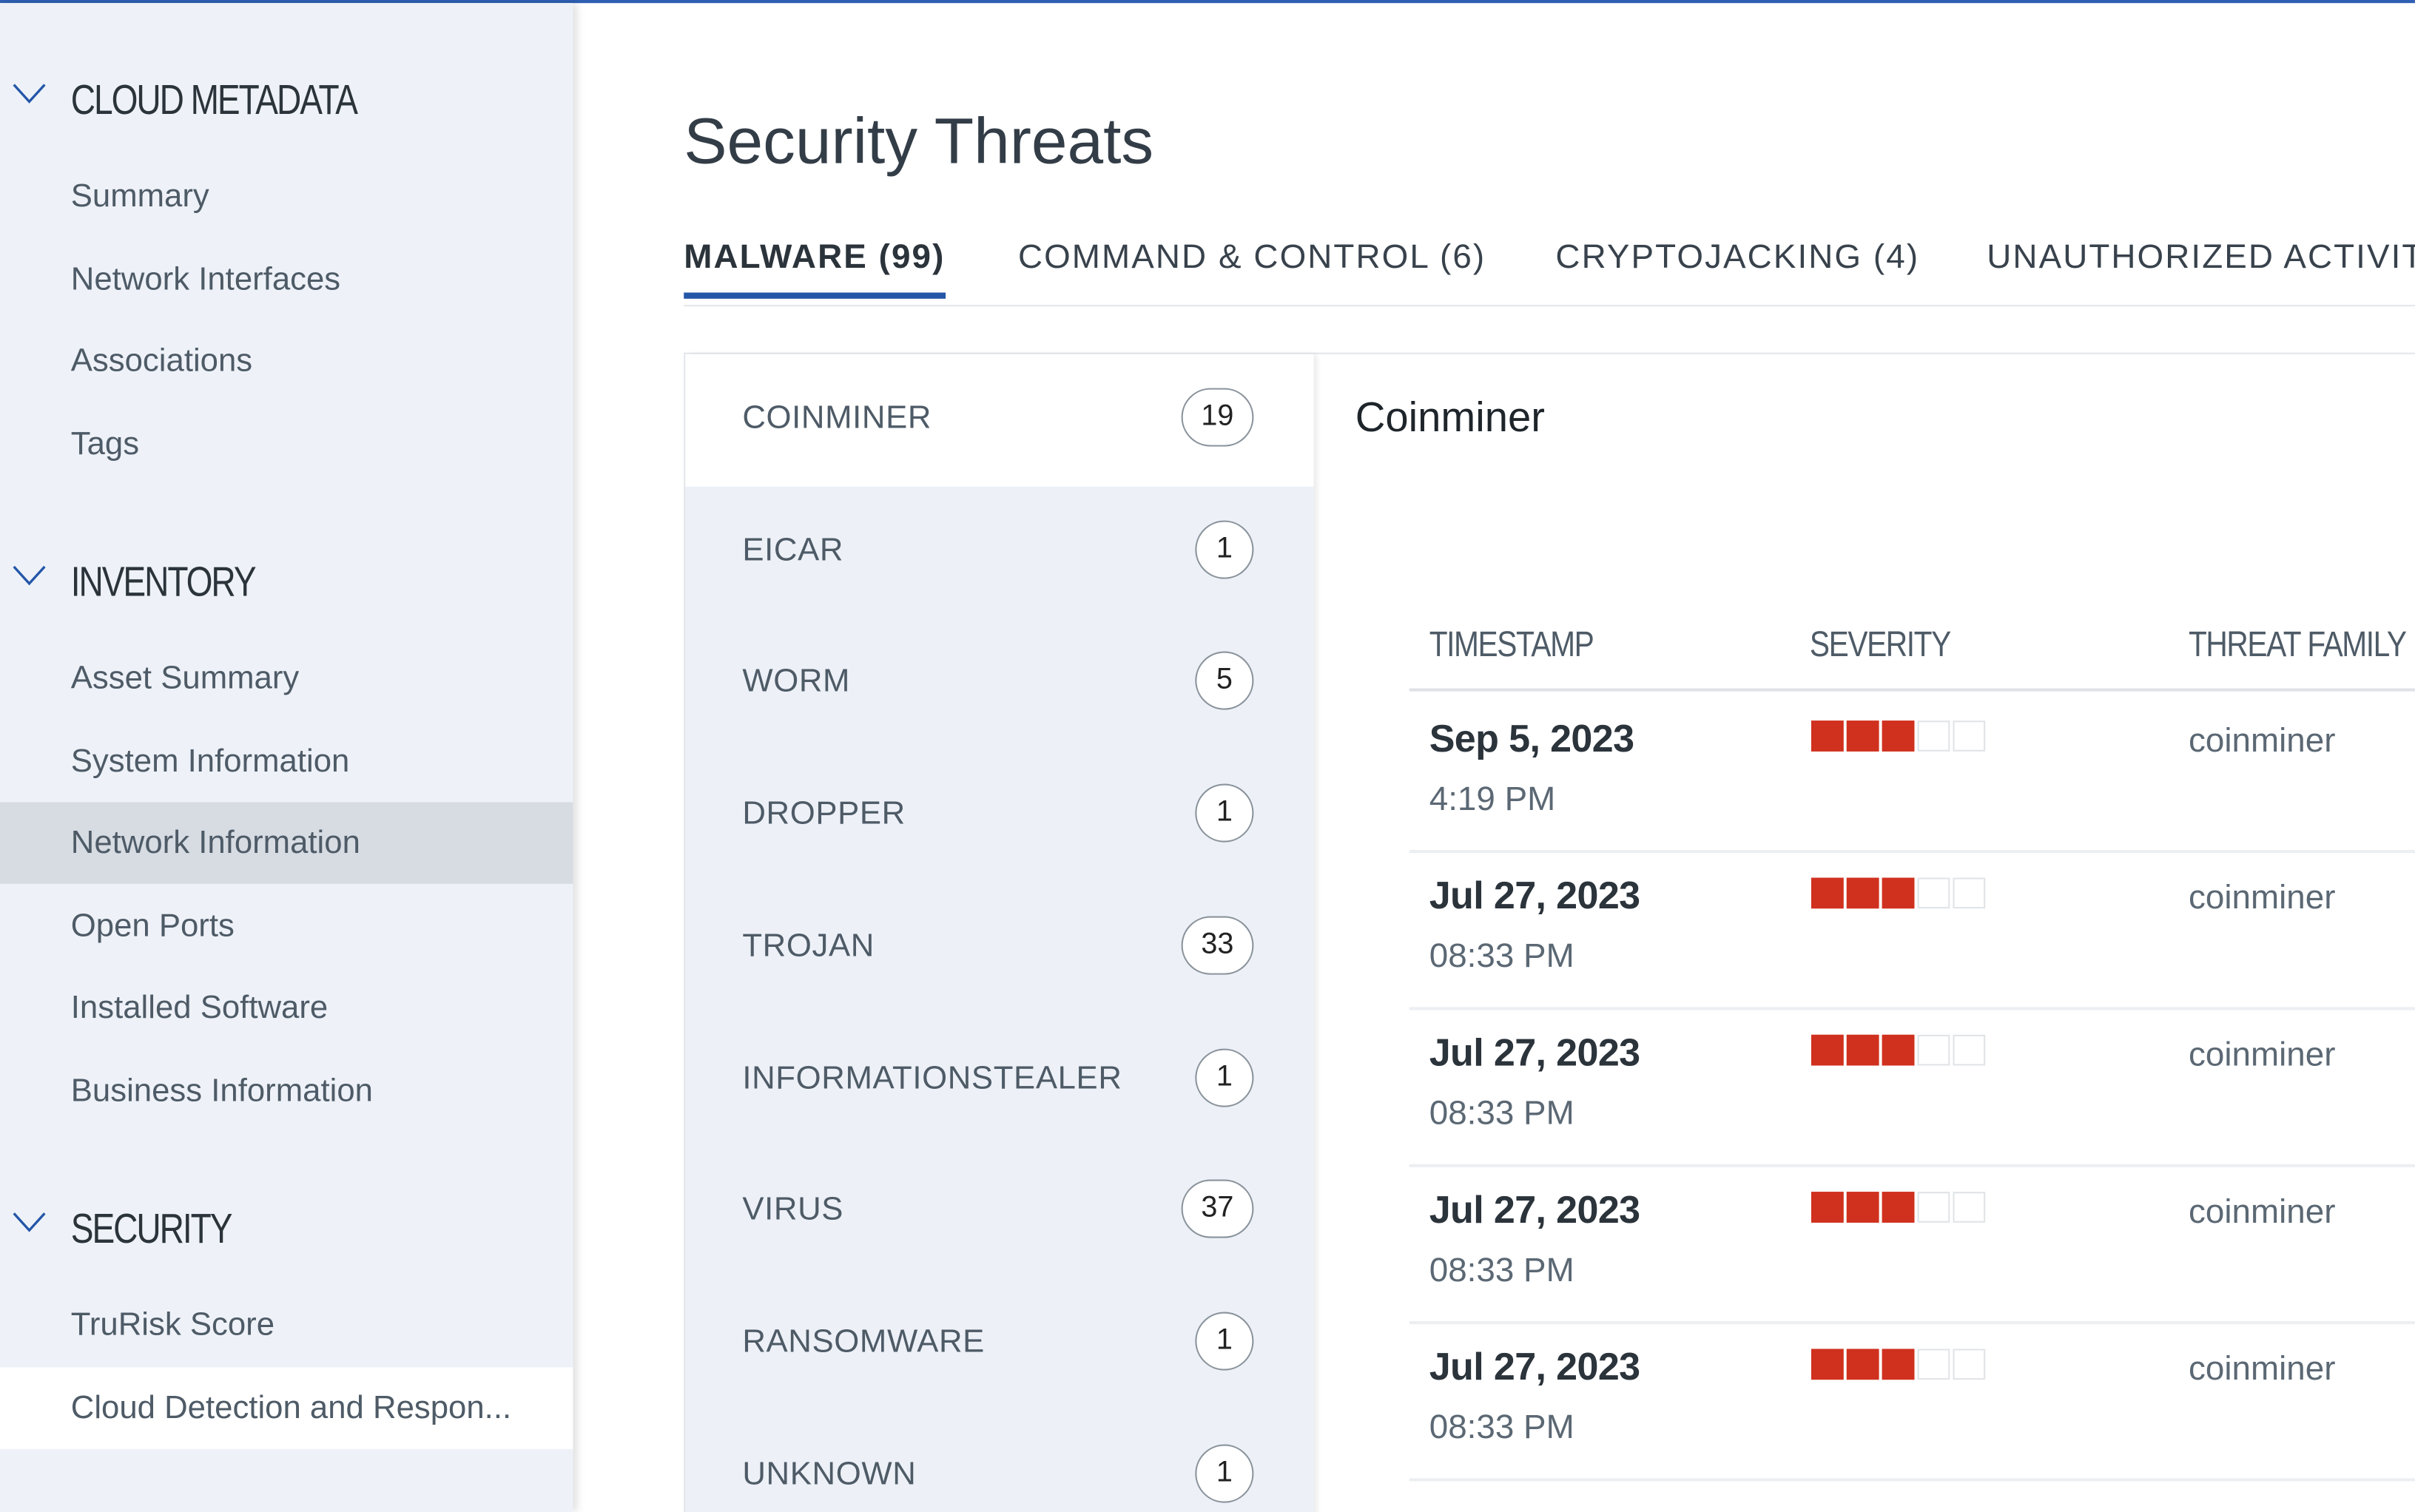 Image resolution: width=2415 pixels, height=1512 pixels. I want to click on sidebar-item-summary: Summary, so click(139, 196).